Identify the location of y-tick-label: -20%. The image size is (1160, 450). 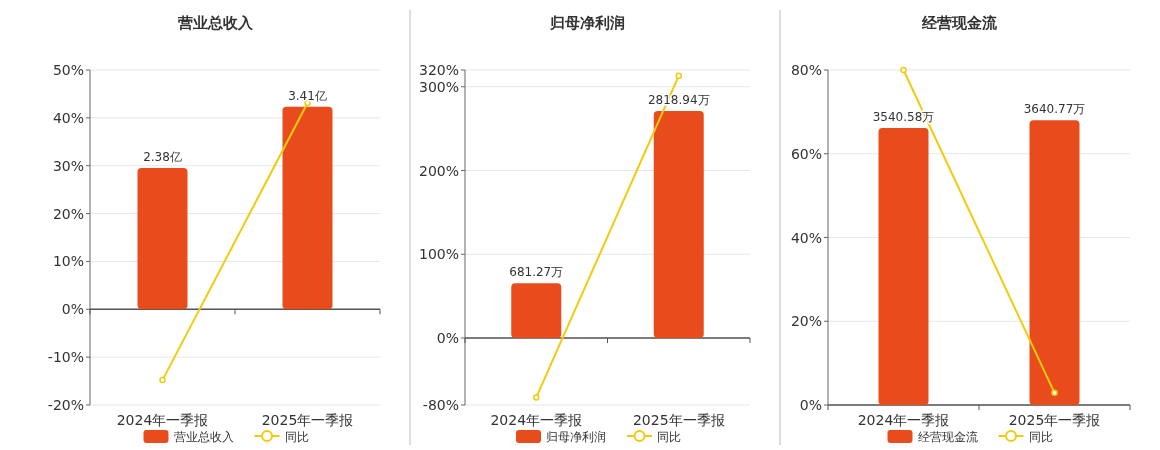
(65, 405).